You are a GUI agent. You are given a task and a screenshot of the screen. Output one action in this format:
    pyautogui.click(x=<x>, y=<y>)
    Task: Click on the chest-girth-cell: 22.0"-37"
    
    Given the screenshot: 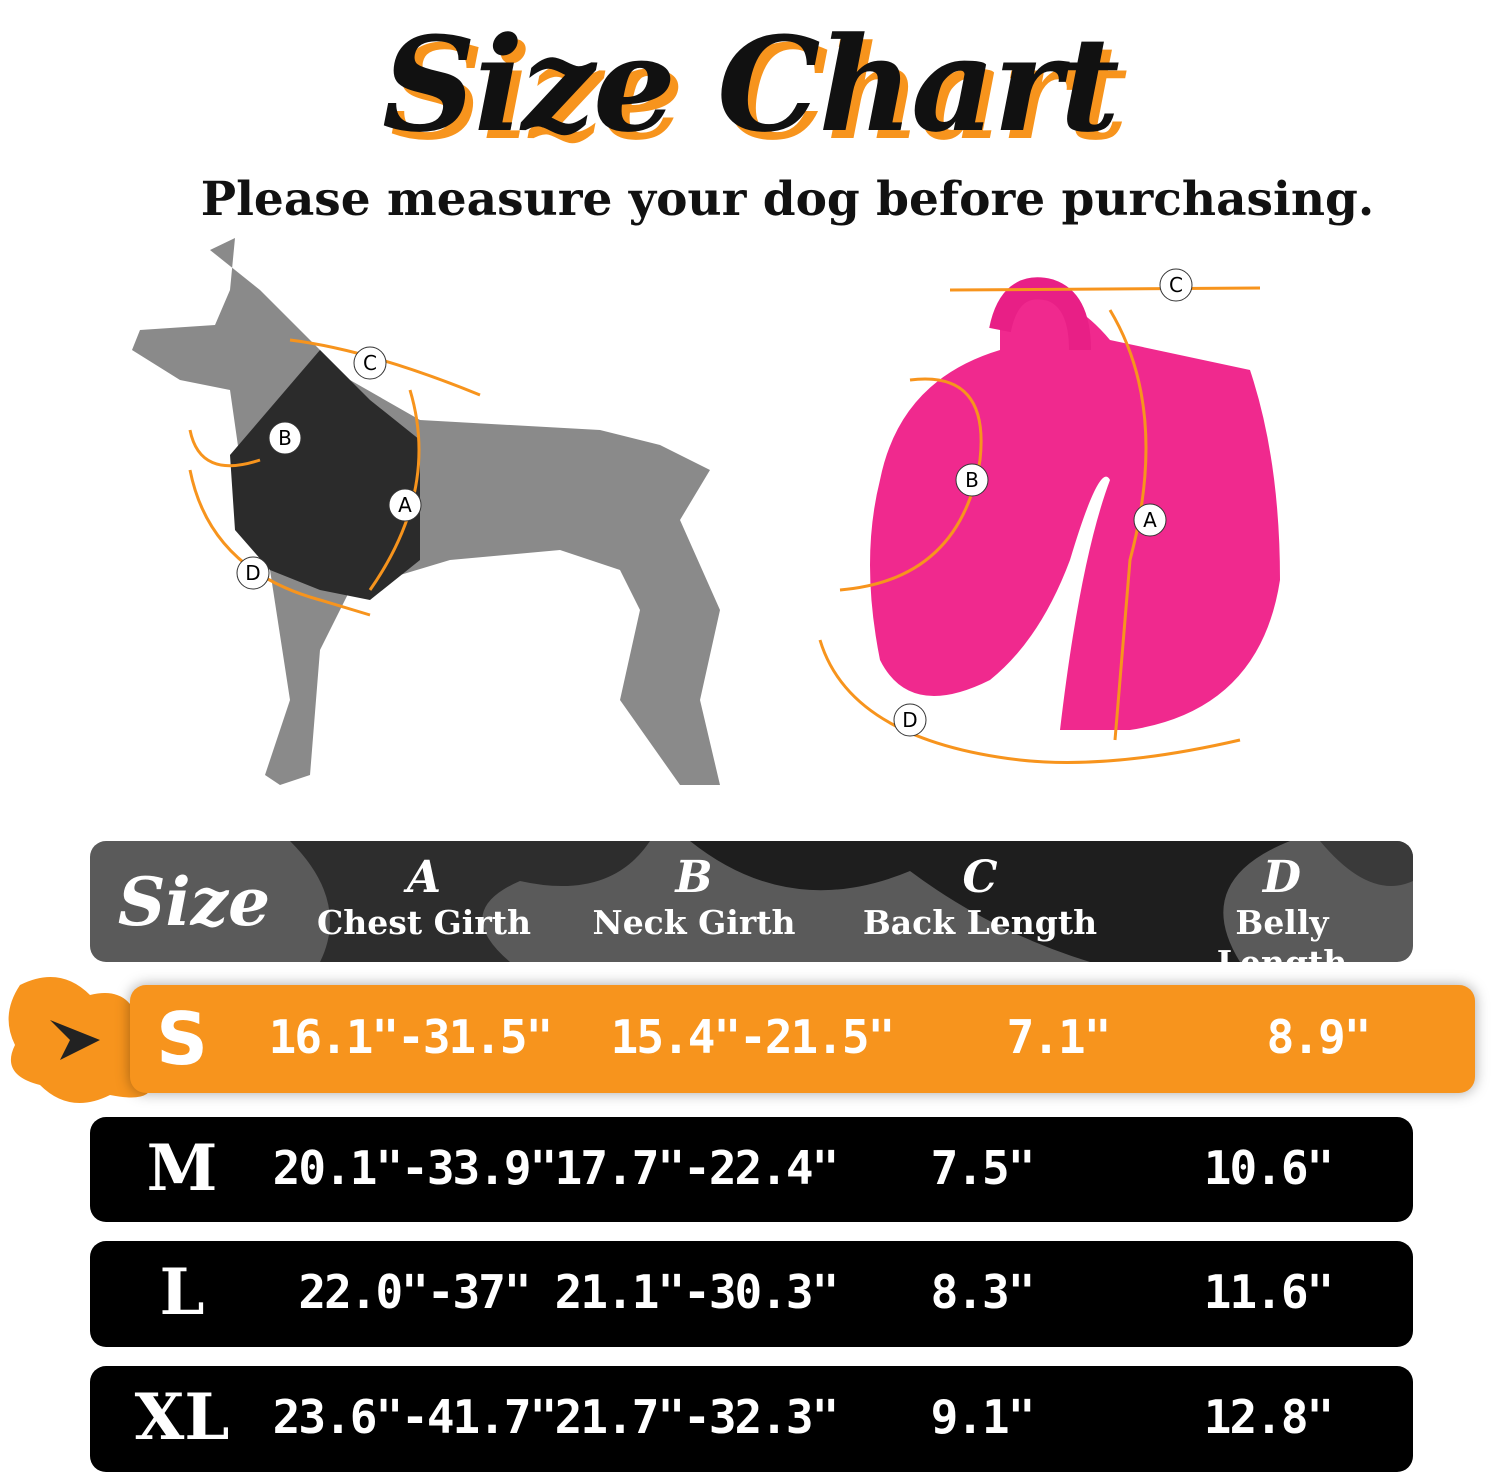 What is the action you would take?
    pyautogui.click(x=414, y=1292)
    